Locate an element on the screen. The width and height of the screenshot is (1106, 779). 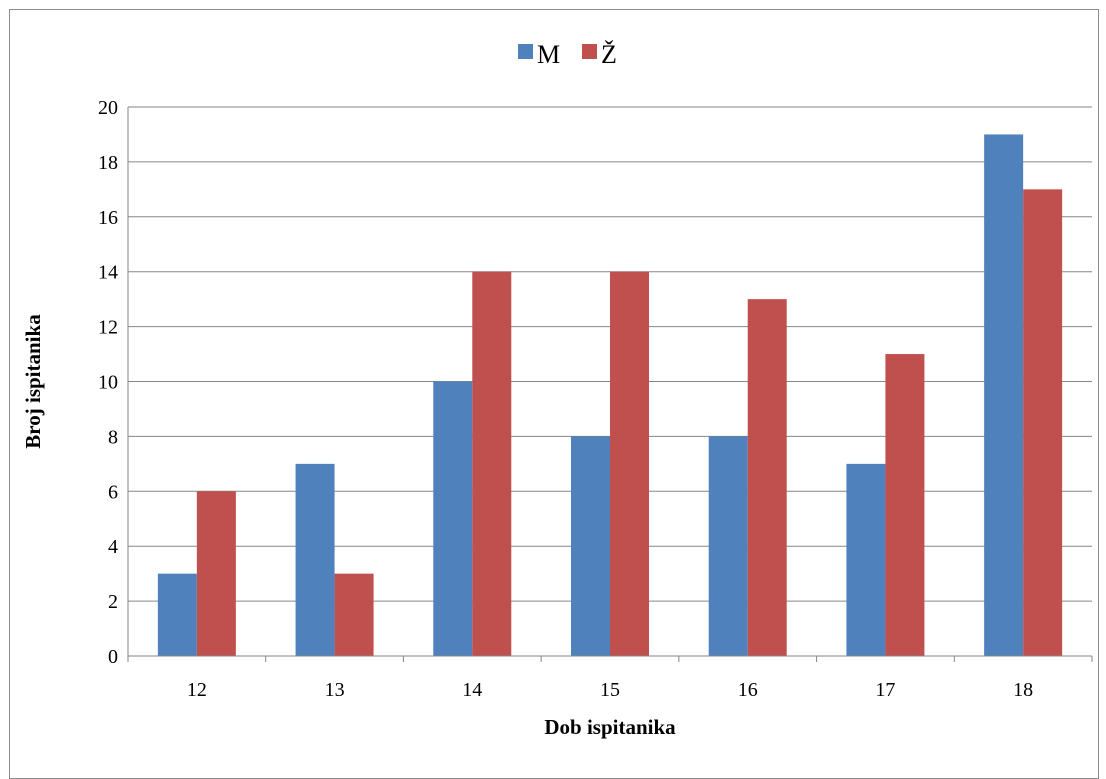
x-axis-ticks: 12 13 14 15 16 17 18 is located at coordinates (610, 690).